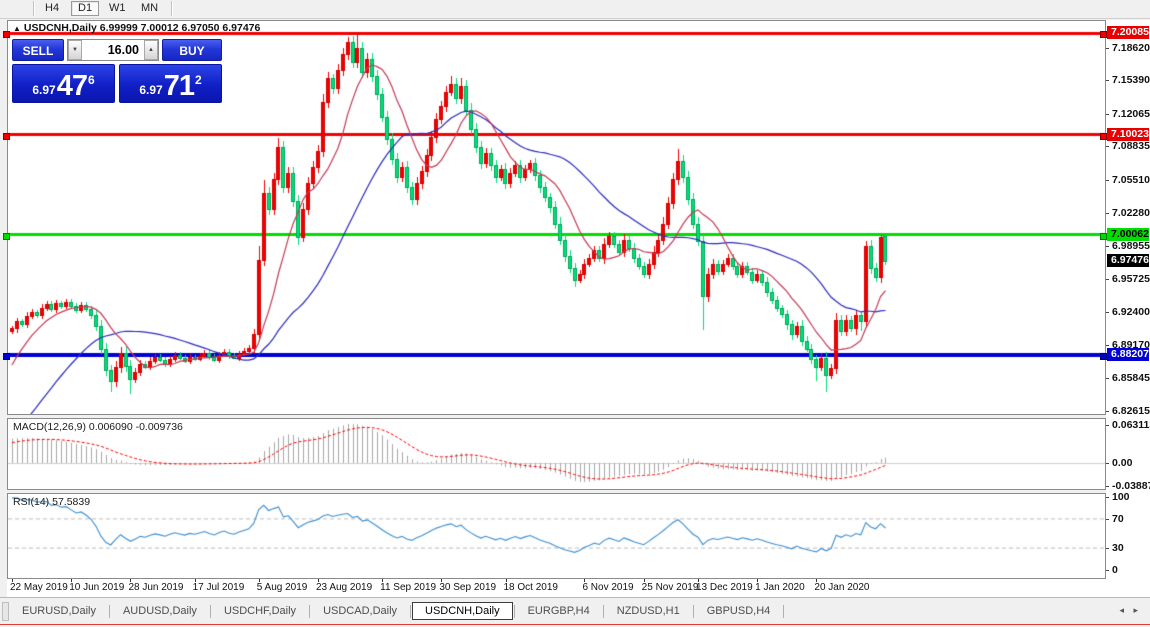 The image size is (1150, 627). What do you see at coordinates (260, 611) in the screenshot?
I see `chart-tab-usdchf-daily: USDCHF,Daily` at bounding box center [260, 611].